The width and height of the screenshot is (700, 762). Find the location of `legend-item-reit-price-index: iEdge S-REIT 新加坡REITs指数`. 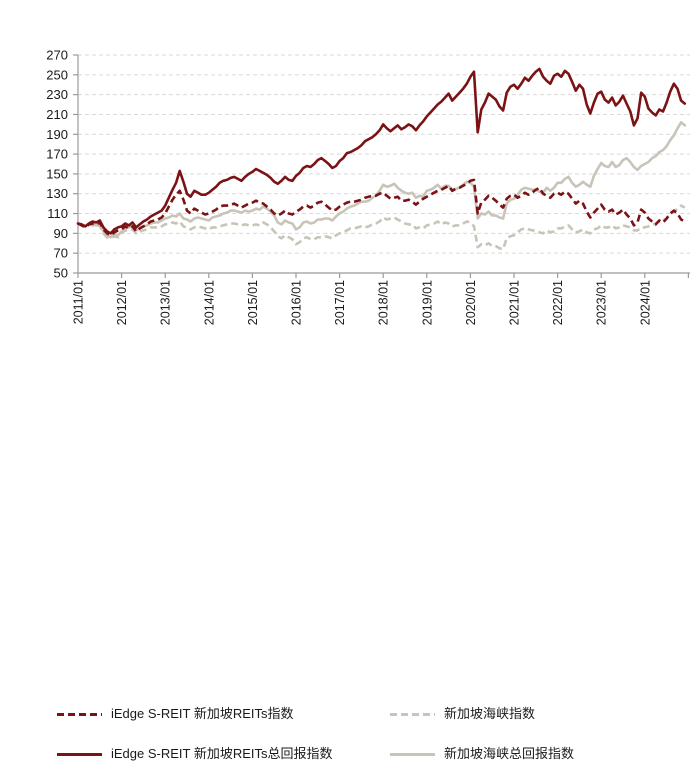

legend-item-reit-price-index: iEdge S-REIT 新加坡REITs指数 is located at coordinates (175, 714).